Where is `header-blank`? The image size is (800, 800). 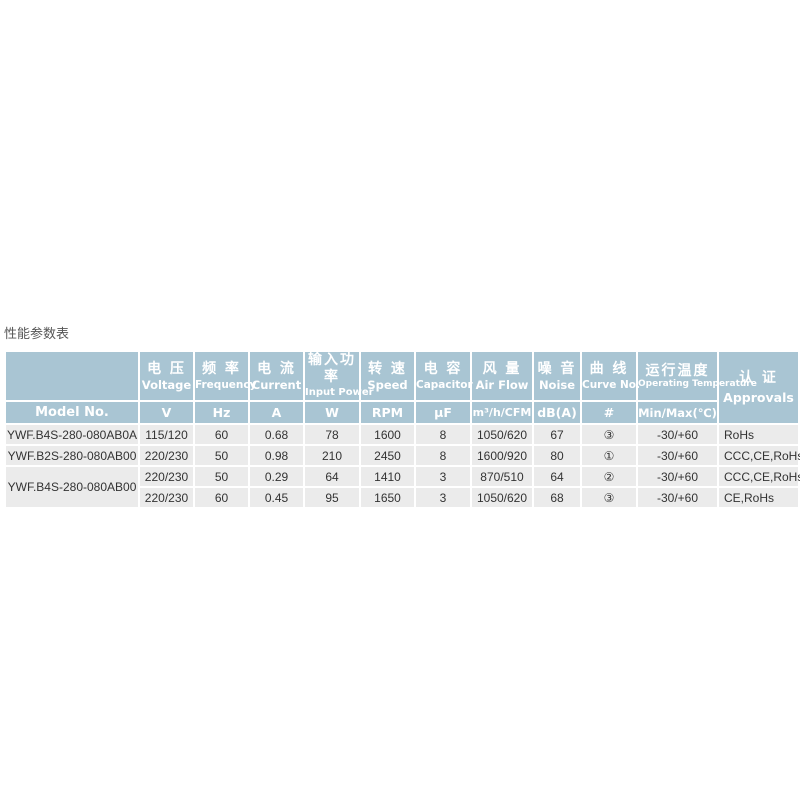 header-blank is located at coordinates (72, 376).